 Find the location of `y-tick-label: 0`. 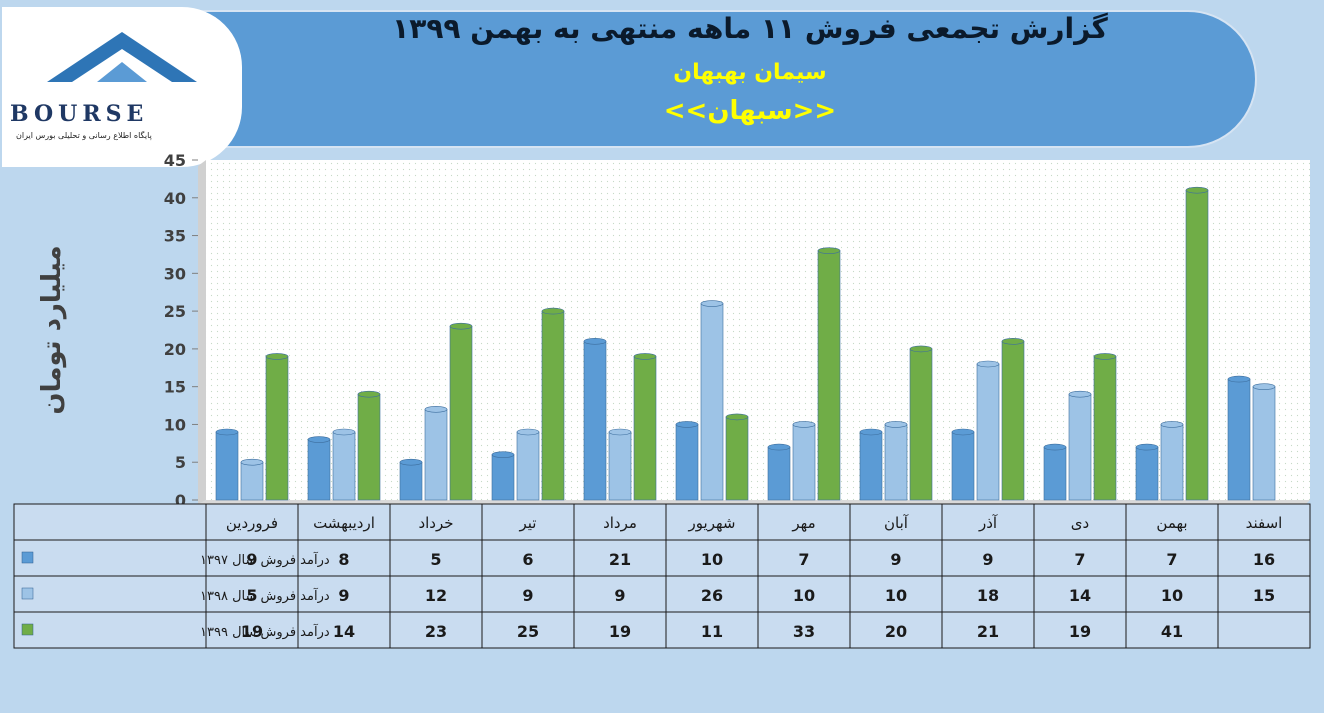

y-tick-label: 0 is located at coordinates (180, 500).